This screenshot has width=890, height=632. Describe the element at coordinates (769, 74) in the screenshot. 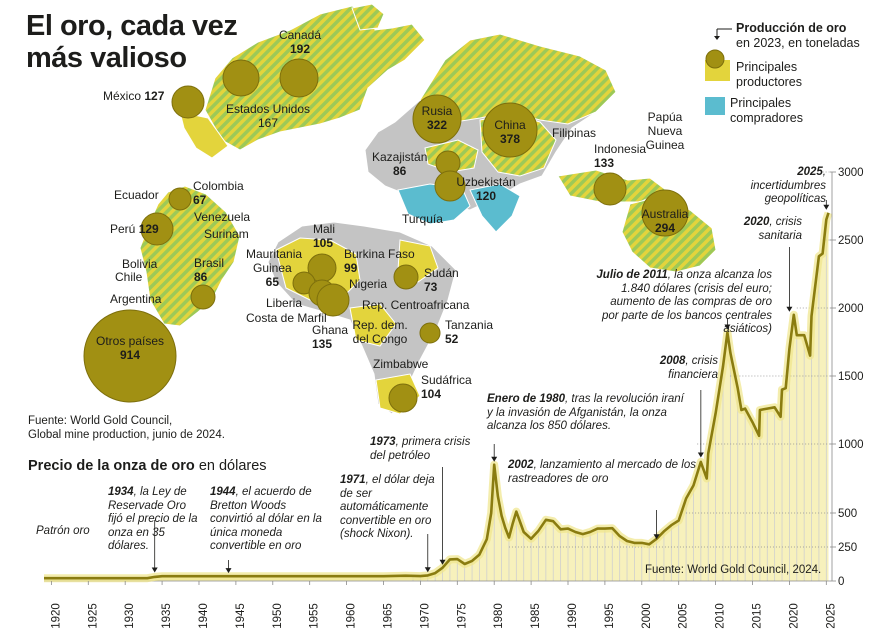

I see `legend-producers-label: Principales productores` at that location.